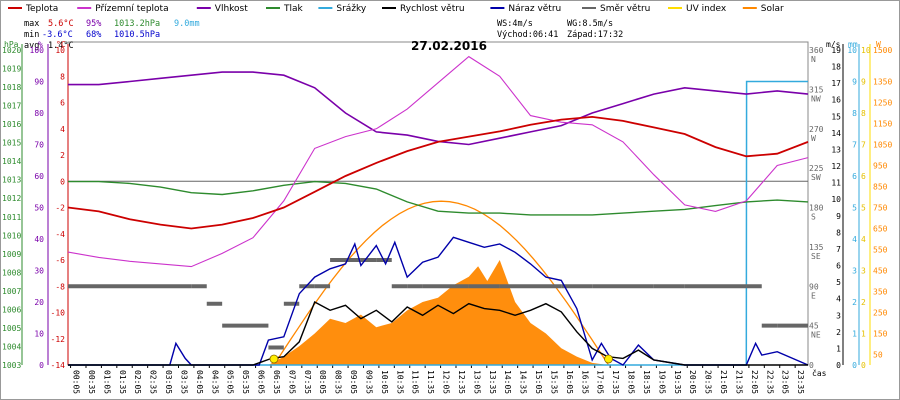 This screenshot has width=900, height=400. I want to click on ms-tick-2: 17, so click(836, 83).